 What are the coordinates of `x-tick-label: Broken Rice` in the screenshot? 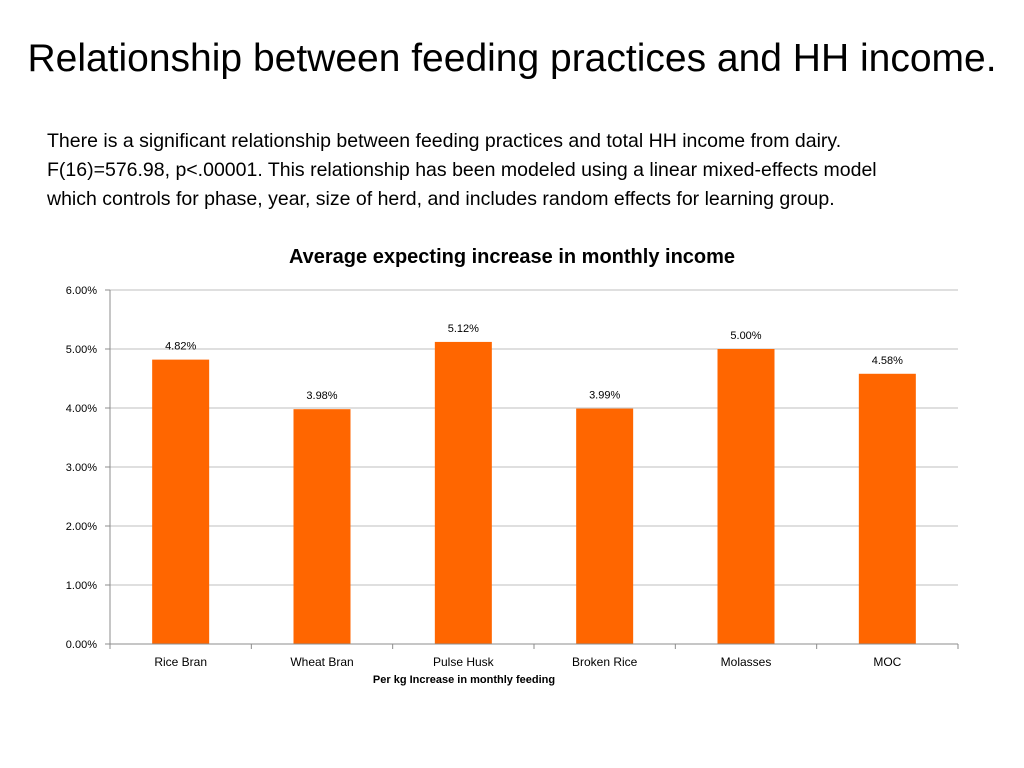 It's located at (605, 662).